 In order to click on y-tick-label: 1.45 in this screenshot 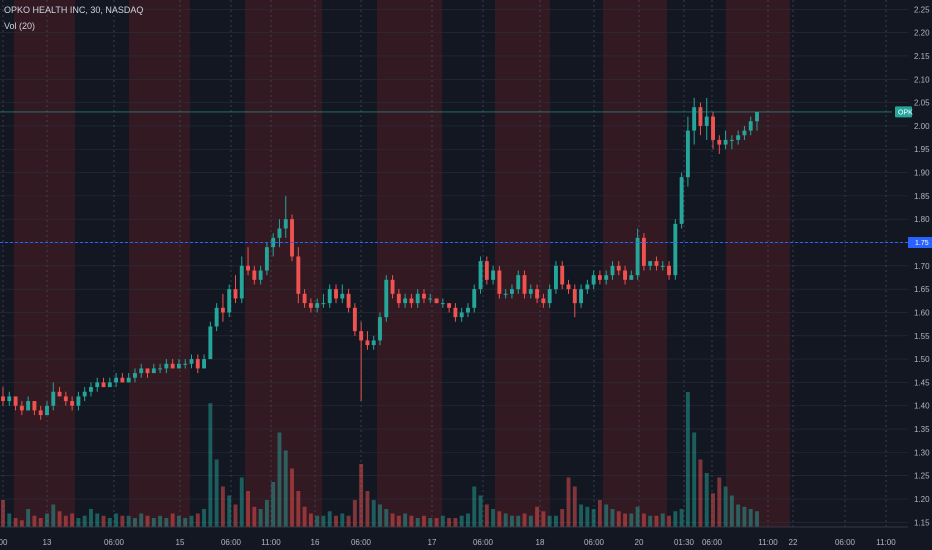, I will do `click(922, 382)`.